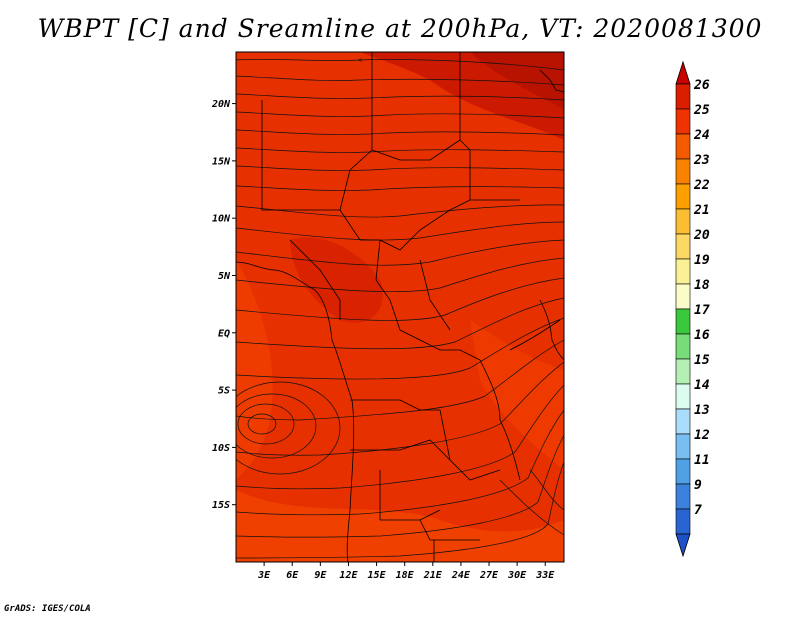 This screenshot has width=800, height=618. Describe the element at coordinates (223, 305) in the screenshot. I see `latitude-axis: 20N 15N 10N 5N EQ 5S 10S 15S` at that location.